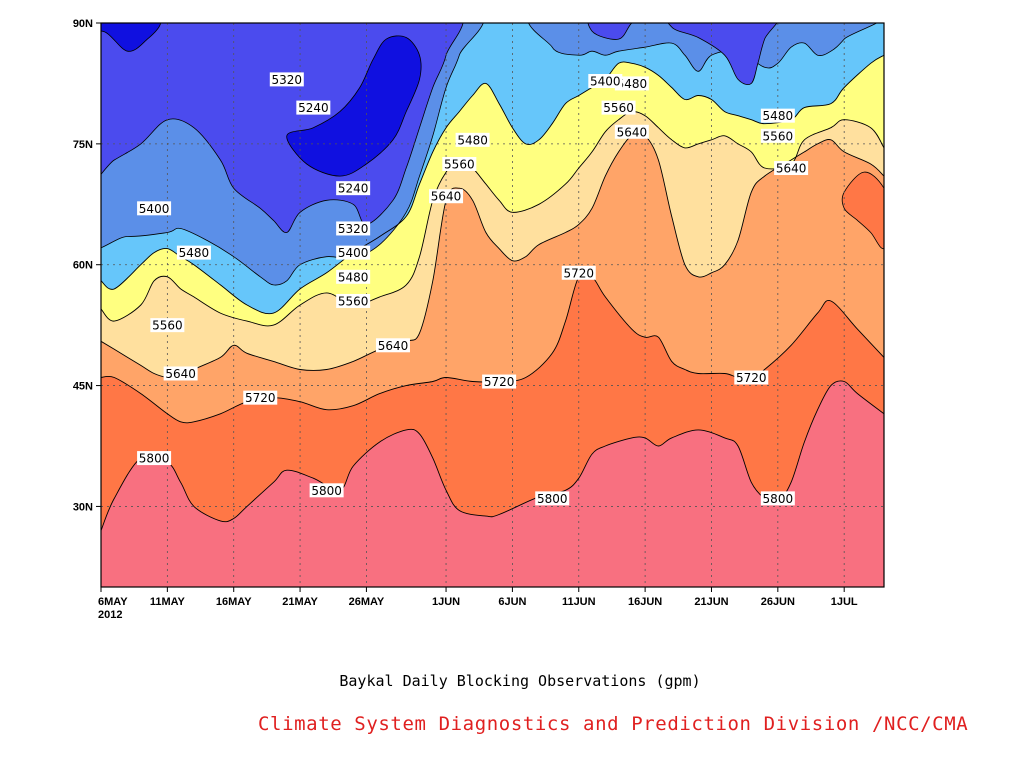  I want to click on chart-title: Baykal Daily Blocking Observations (gpm), so click(520, 681).